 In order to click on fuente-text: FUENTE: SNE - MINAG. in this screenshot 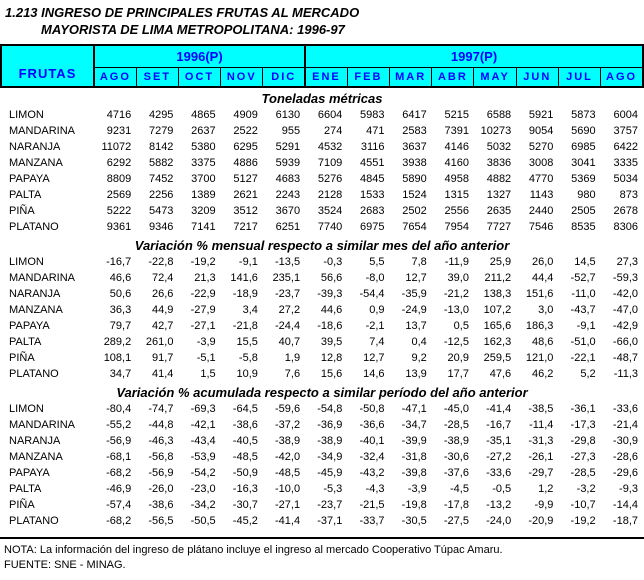, I will do `click(65, 565)`.